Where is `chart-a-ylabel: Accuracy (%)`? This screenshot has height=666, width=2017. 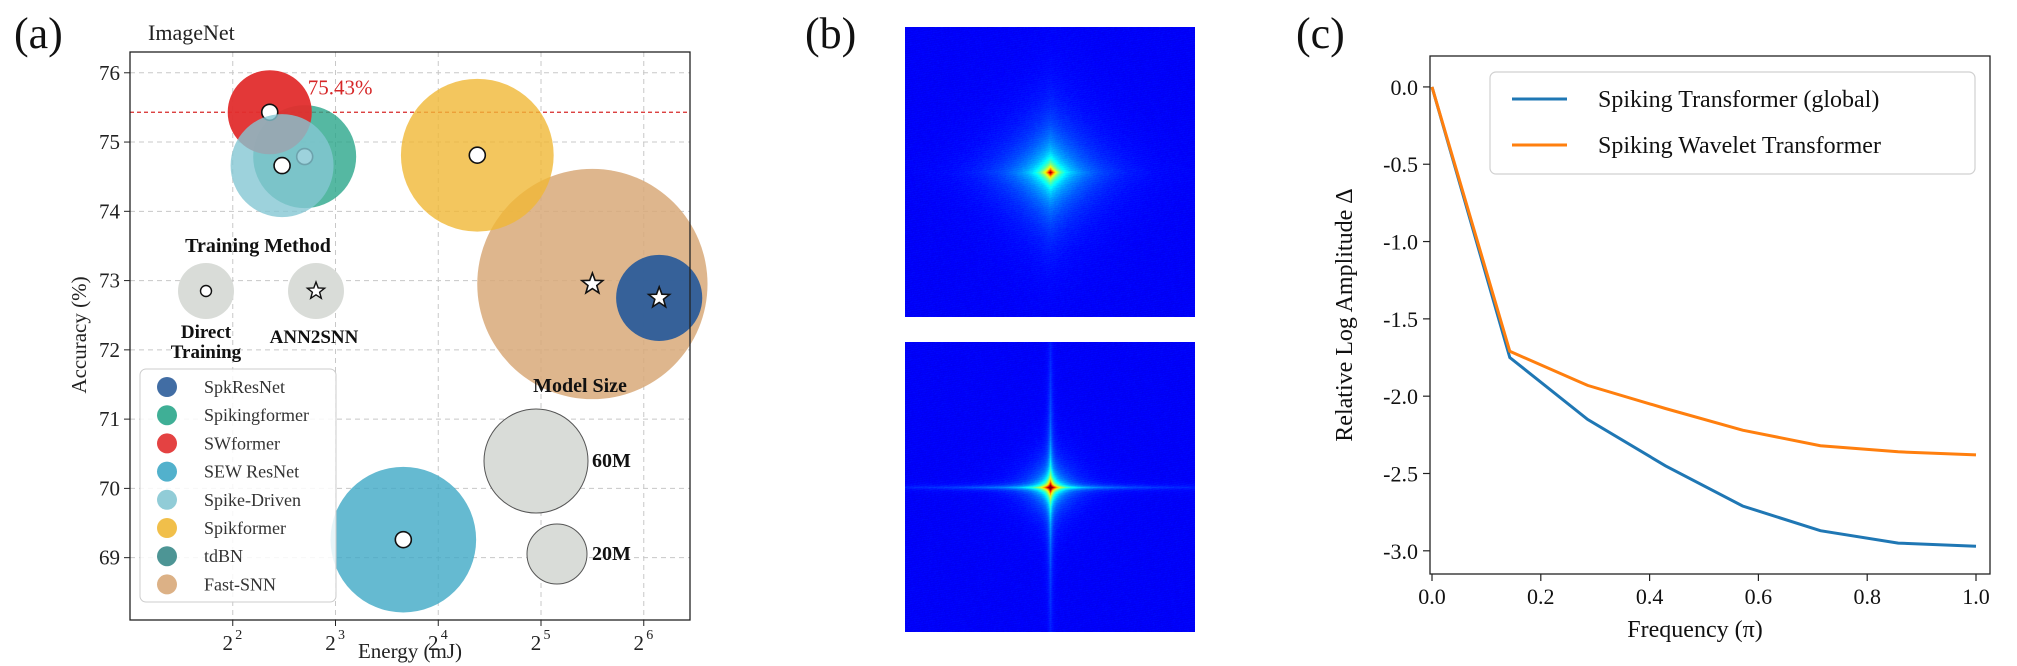 chart-a-ylabel: Accuracy (%) is located at coordinates (79, 334).